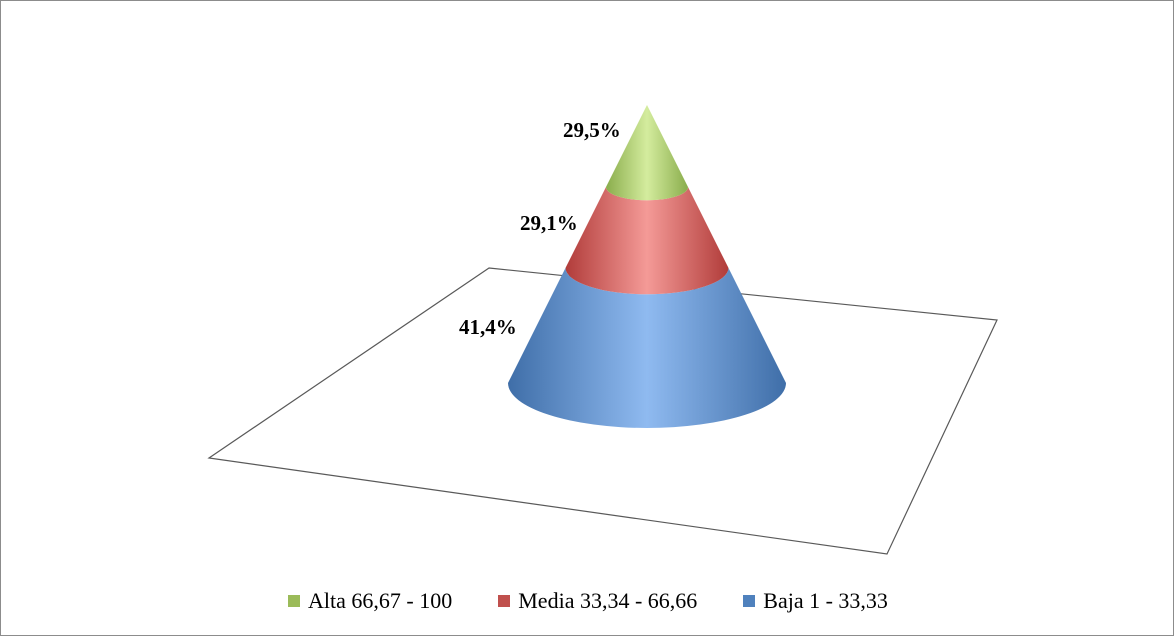 The height and width of the screenshot is (637, 1174). I want to click on data-label-media: 29,1%, so click(549, 223).